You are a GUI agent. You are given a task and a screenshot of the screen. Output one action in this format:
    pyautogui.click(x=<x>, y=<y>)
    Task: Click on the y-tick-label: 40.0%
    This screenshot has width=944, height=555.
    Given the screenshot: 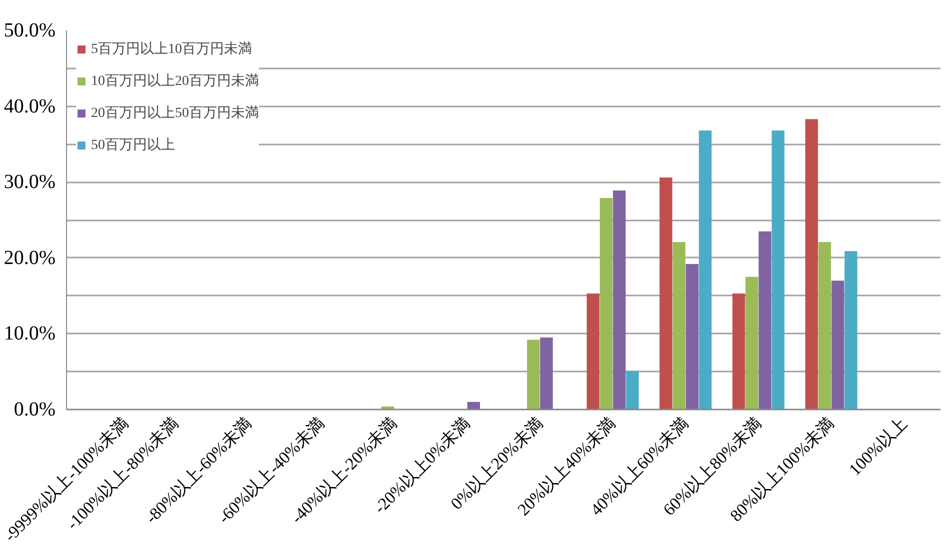 What is the action you would take?
    pyautogui.click(x=30, y=106)
    